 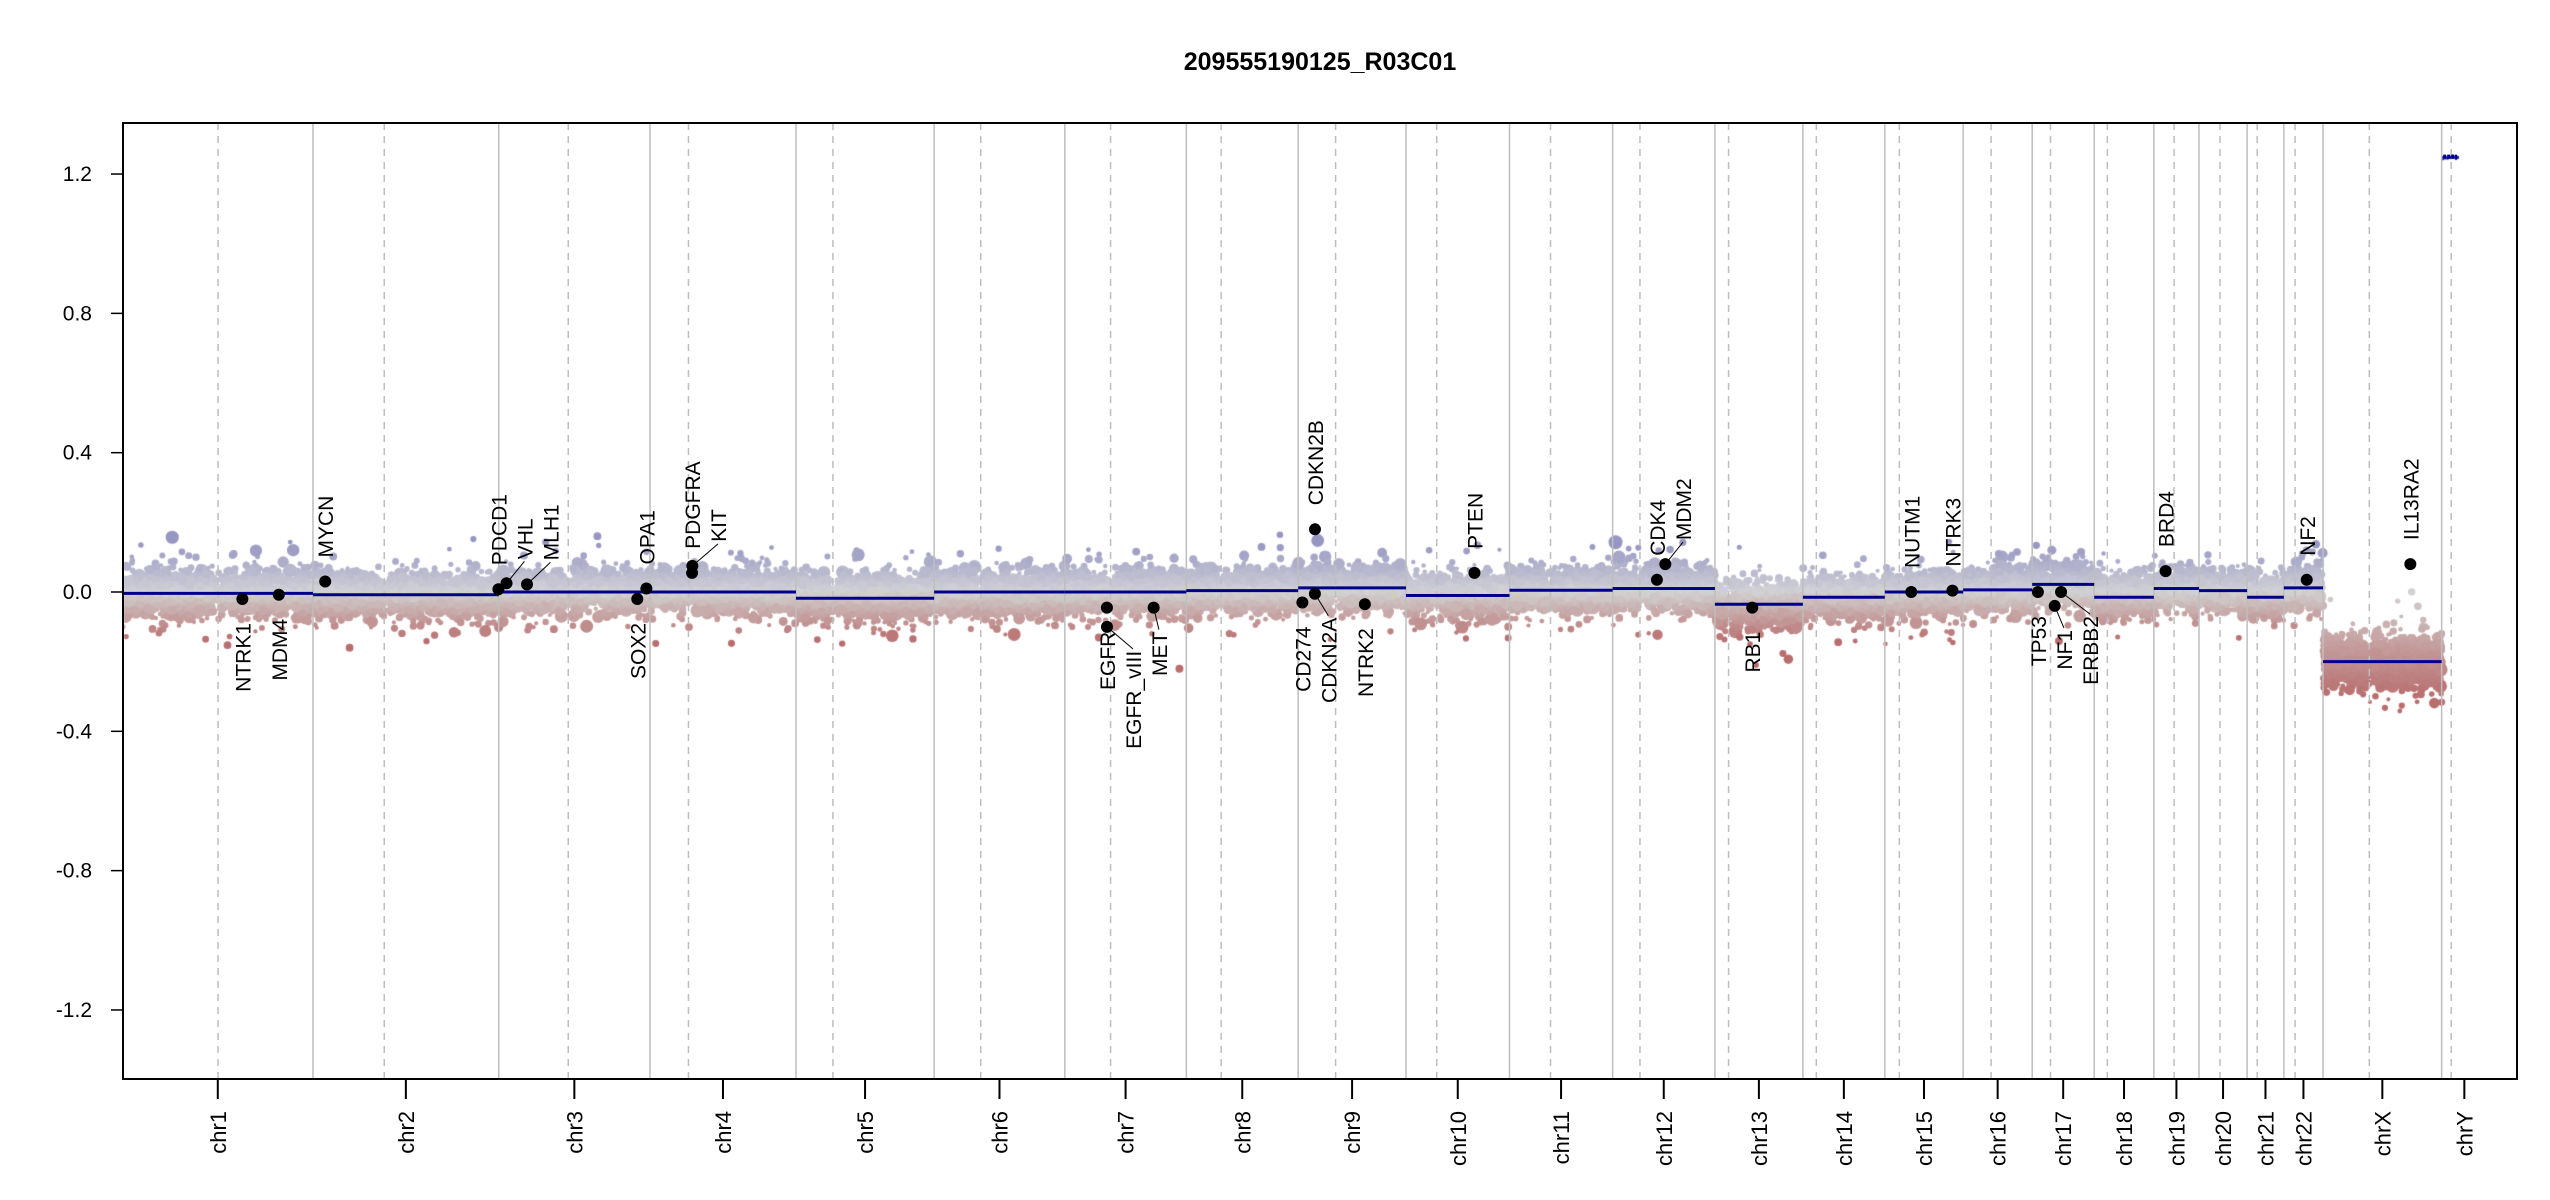 What do you see at coordinates (1329, 660) in the screenshot?
I see `gene-label: CDKN2A` at bounding box center [1329, 660].